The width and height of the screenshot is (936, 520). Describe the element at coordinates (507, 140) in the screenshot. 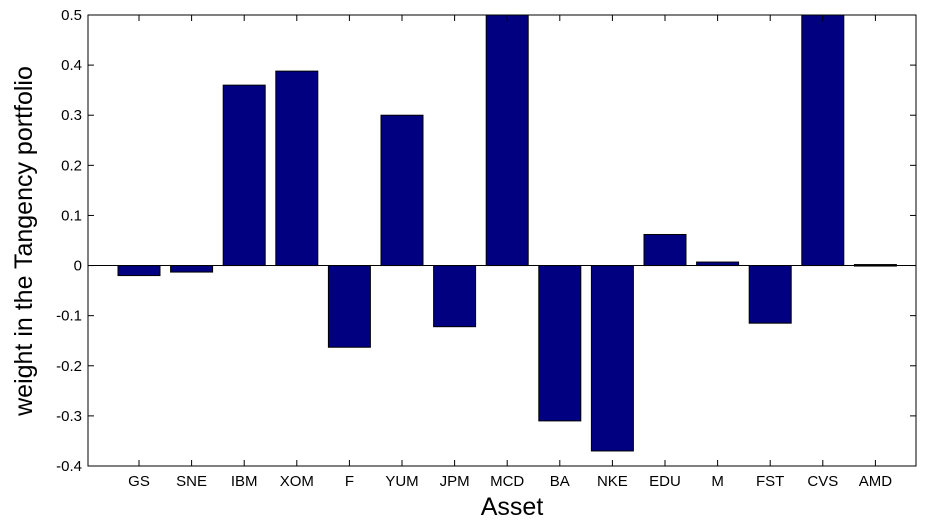

I see `bar-mcd` at that location.